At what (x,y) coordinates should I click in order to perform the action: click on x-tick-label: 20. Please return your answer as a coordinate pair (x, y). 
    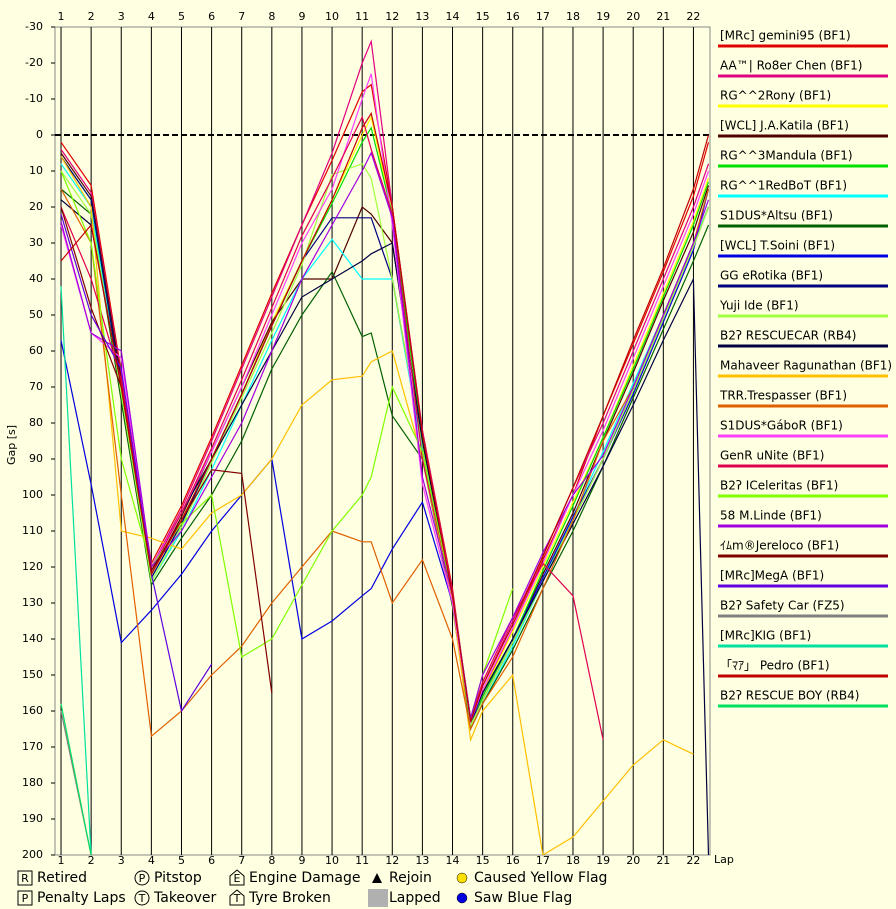
    Looking at the image, I should click on (633, 860).